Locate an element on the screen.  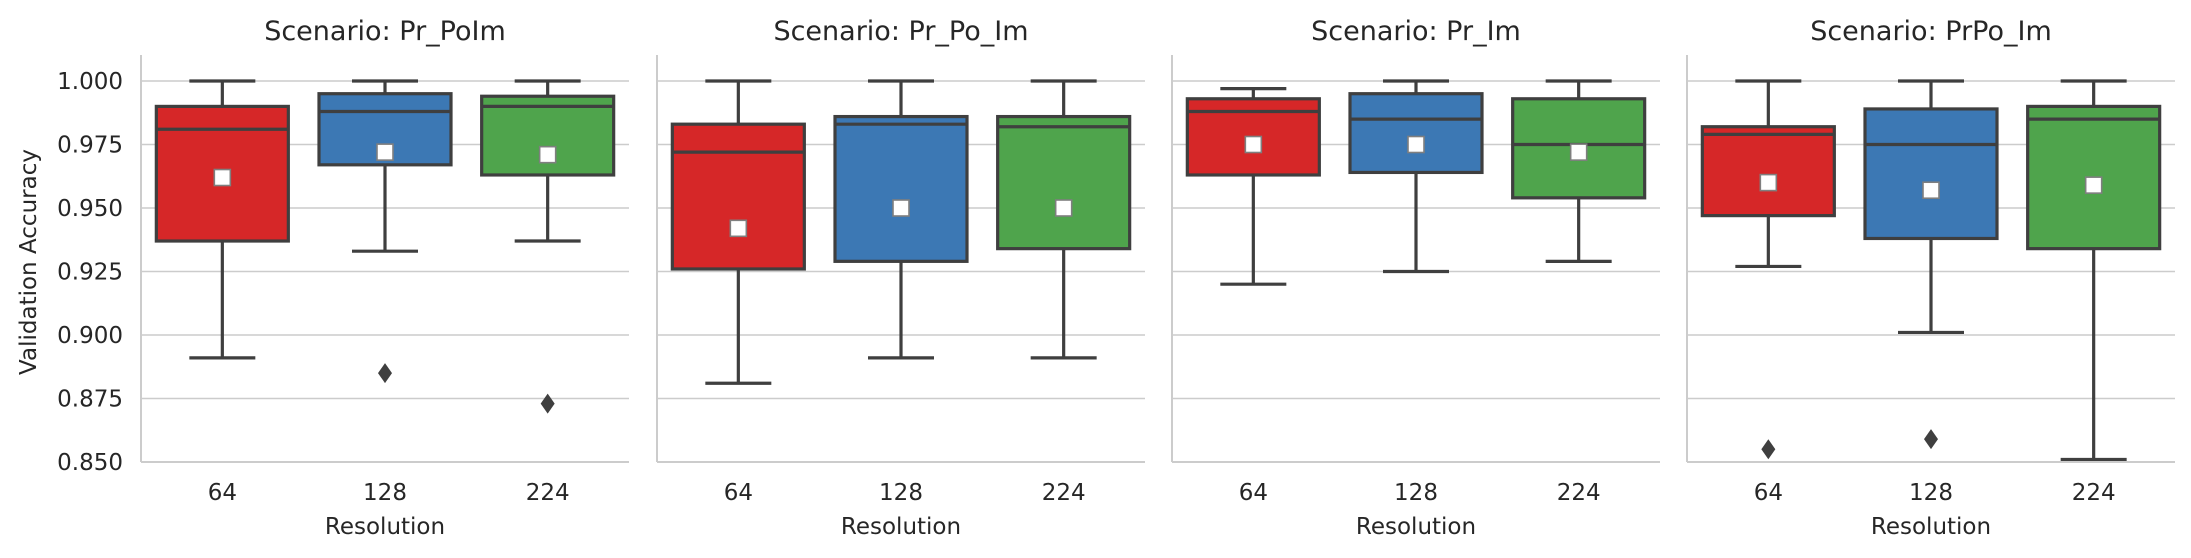
panel-title: Scenario: Pr_Po_Im is located at coordinates (900, 31).